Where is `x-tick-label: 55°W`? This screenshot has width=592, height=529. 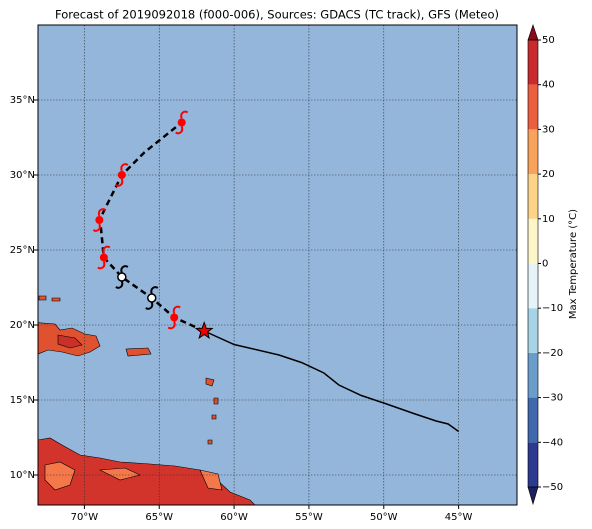
x-tick-label: 55°W is located at coordinates (309, 517).